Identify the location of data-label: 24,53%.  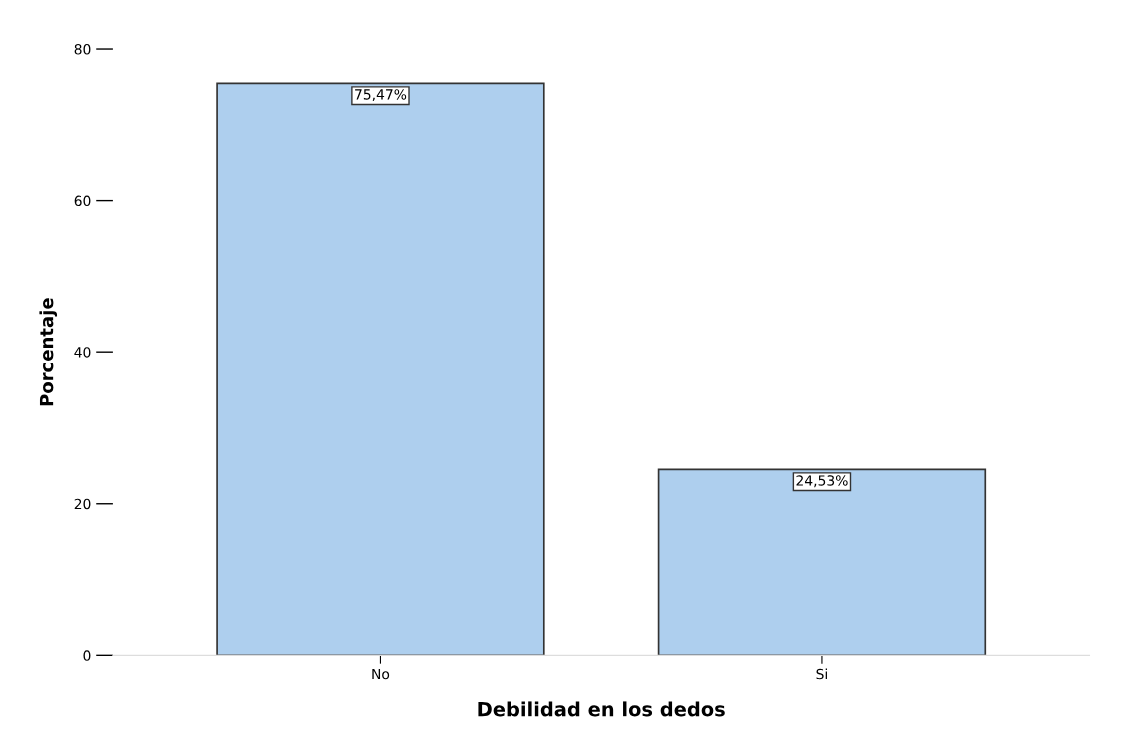
(822, 481).